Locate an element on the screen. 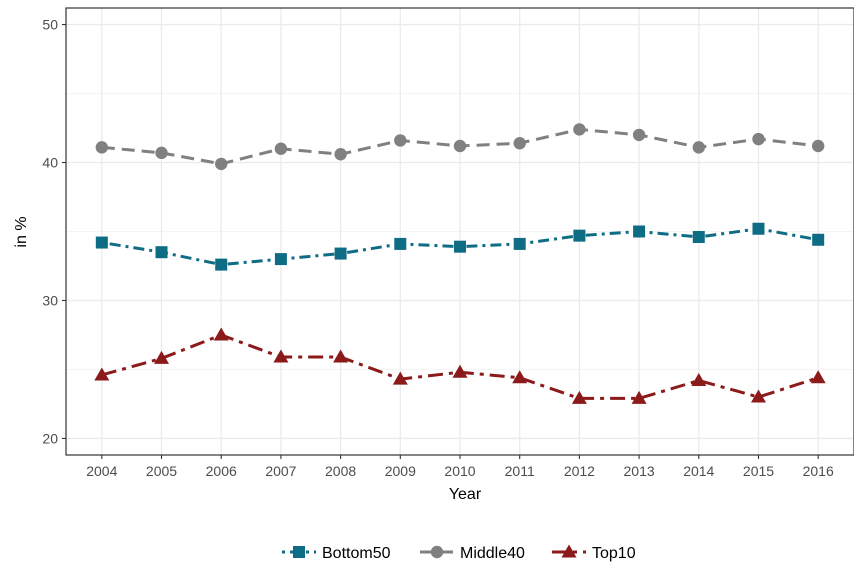  y-tick-label: 40 is located at coordinates (50, 163).